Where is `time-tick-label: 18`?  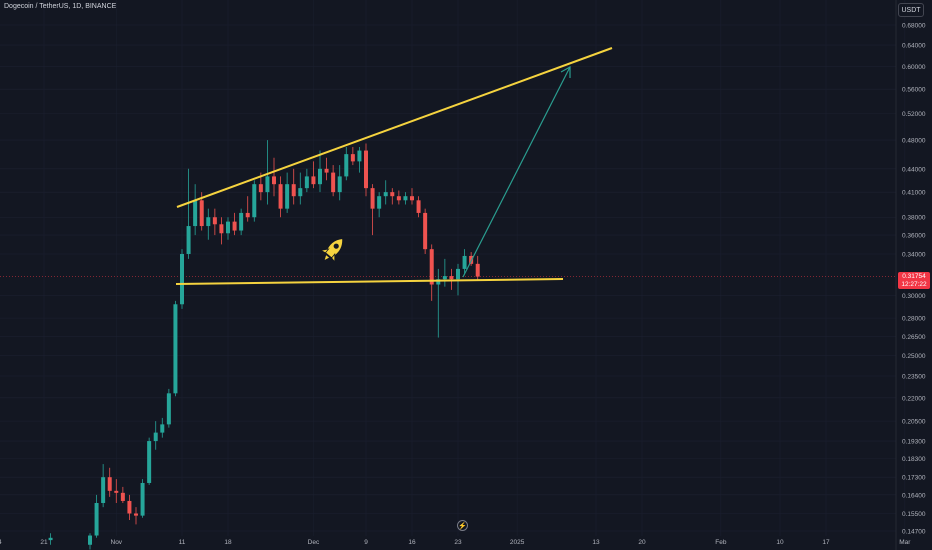
time-tick-label: 18 is located at coordinates (228, 542).